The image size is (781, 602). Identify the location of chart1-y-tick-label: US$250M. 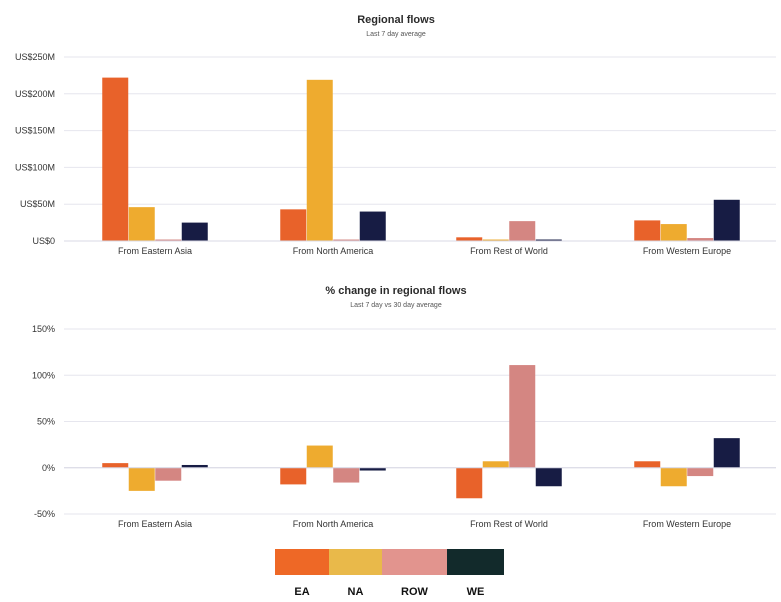
(35, 57).